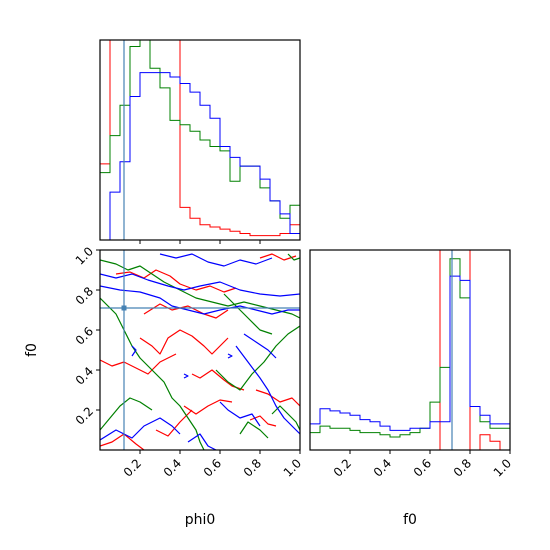  I want to click on f0-y-axis-label: f0, so click(32, 350).